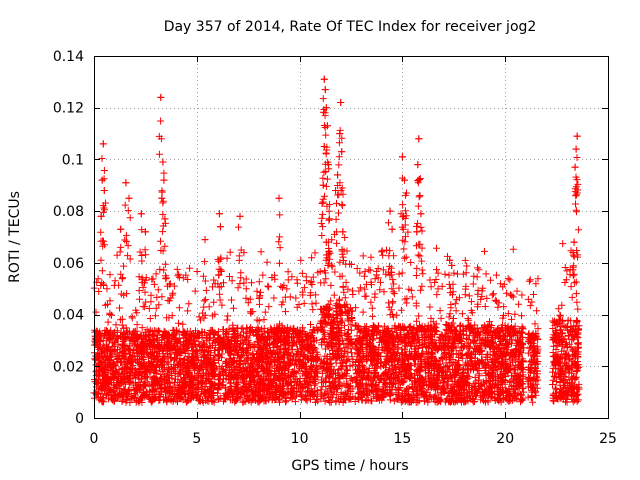 This screenshot has height=480, width=640. Describe the element at coordinates (68, 316) in the screenshot. I see `y-tick-label: 0.04` at that location.